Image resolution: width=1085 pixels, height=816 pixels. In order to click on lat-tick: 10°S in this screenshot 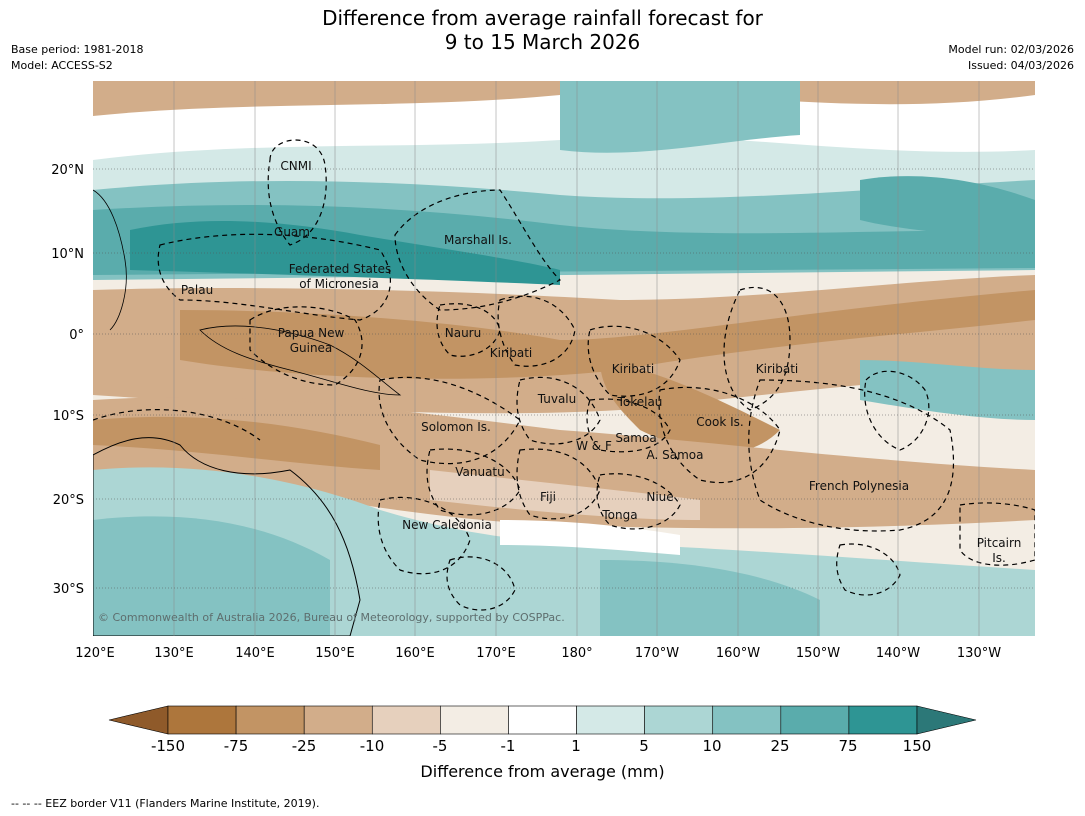, I will do `click(68, 416)`.